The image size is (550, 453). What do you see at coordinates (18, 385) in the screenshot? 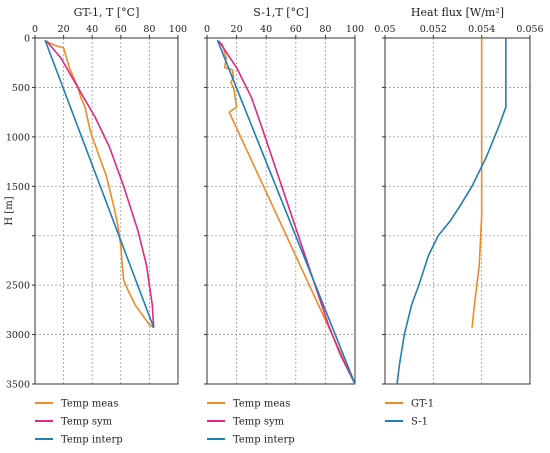
I see `y-tick-label: 3500` at bounding box center [18, 385].